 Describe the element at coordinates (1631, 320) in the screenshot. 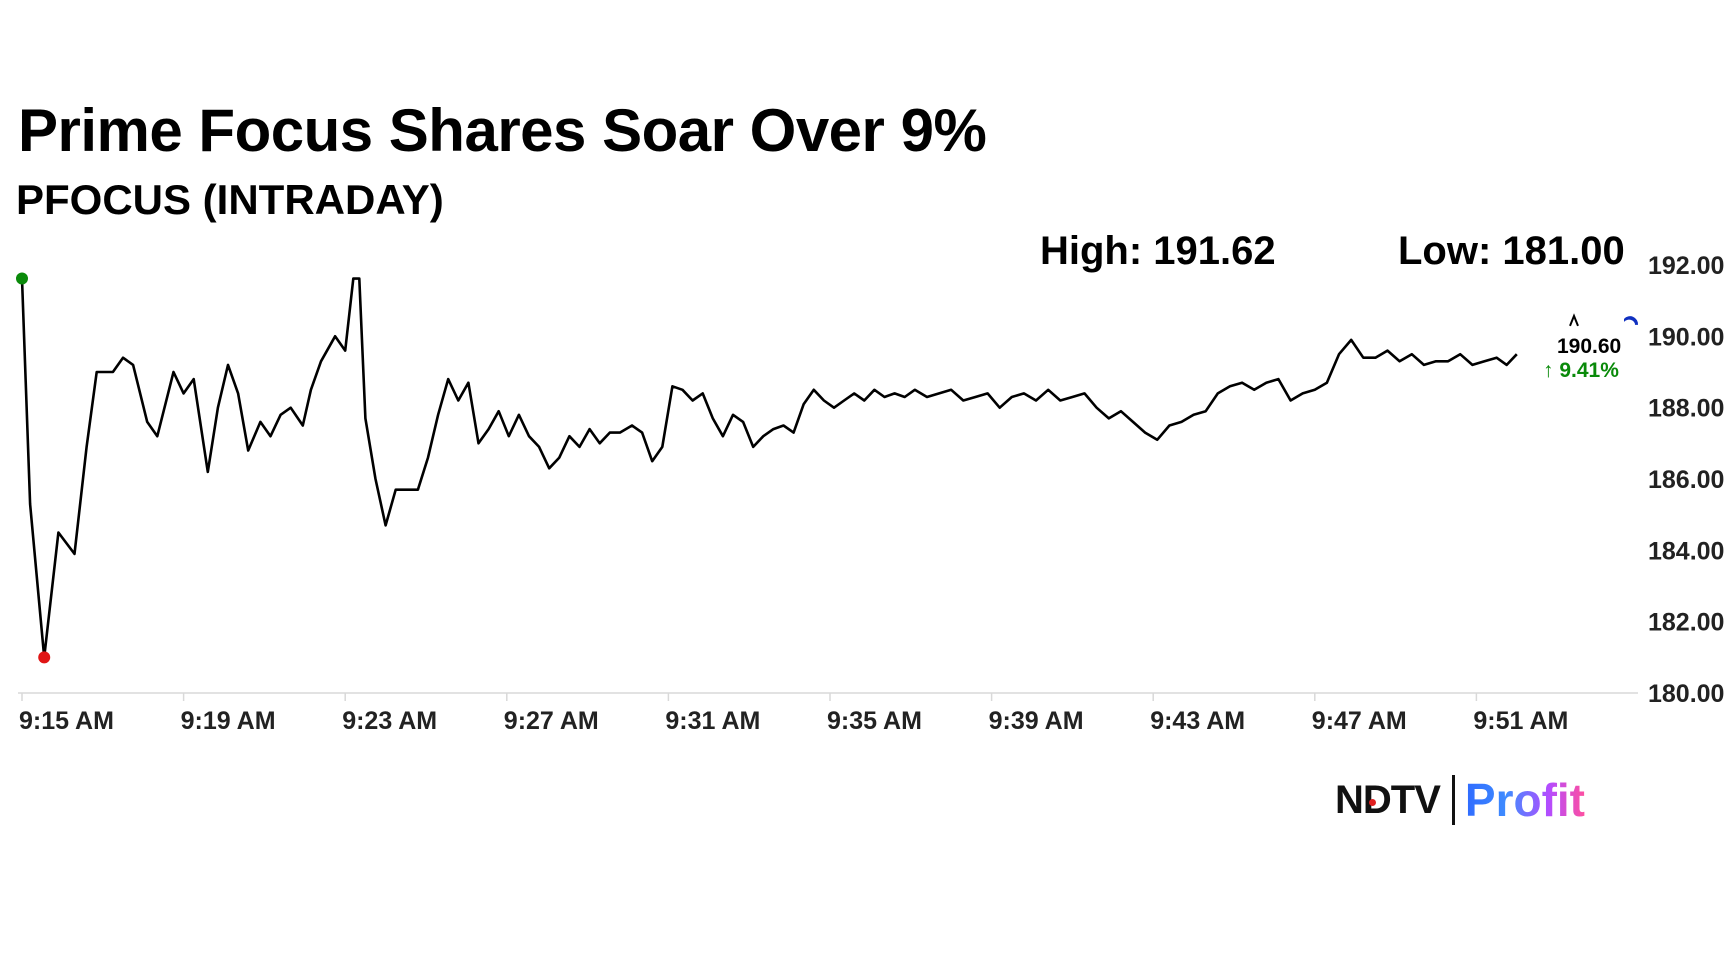

I see `current-price-marker` at that location.